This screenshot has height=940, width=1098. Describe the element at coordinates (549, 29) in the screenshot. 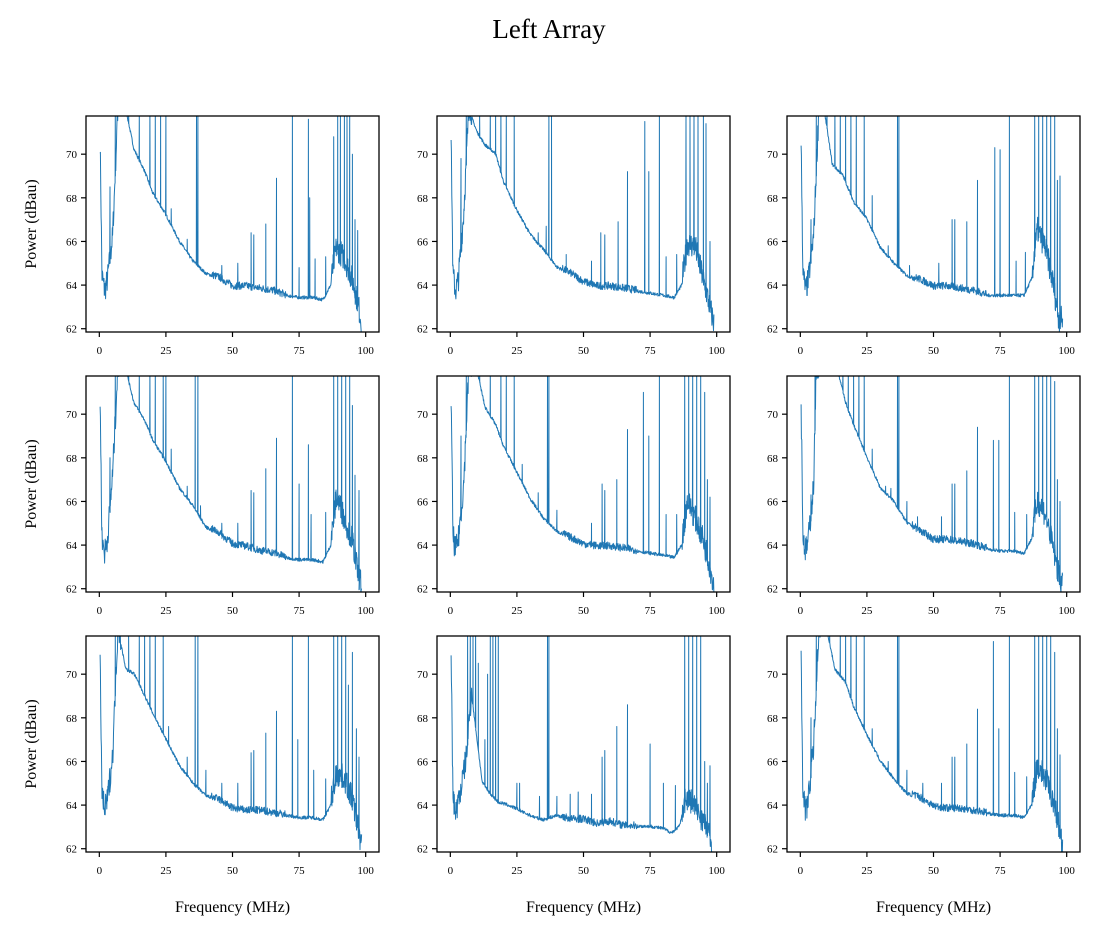

I see `chart-title: Left Array` at that location.